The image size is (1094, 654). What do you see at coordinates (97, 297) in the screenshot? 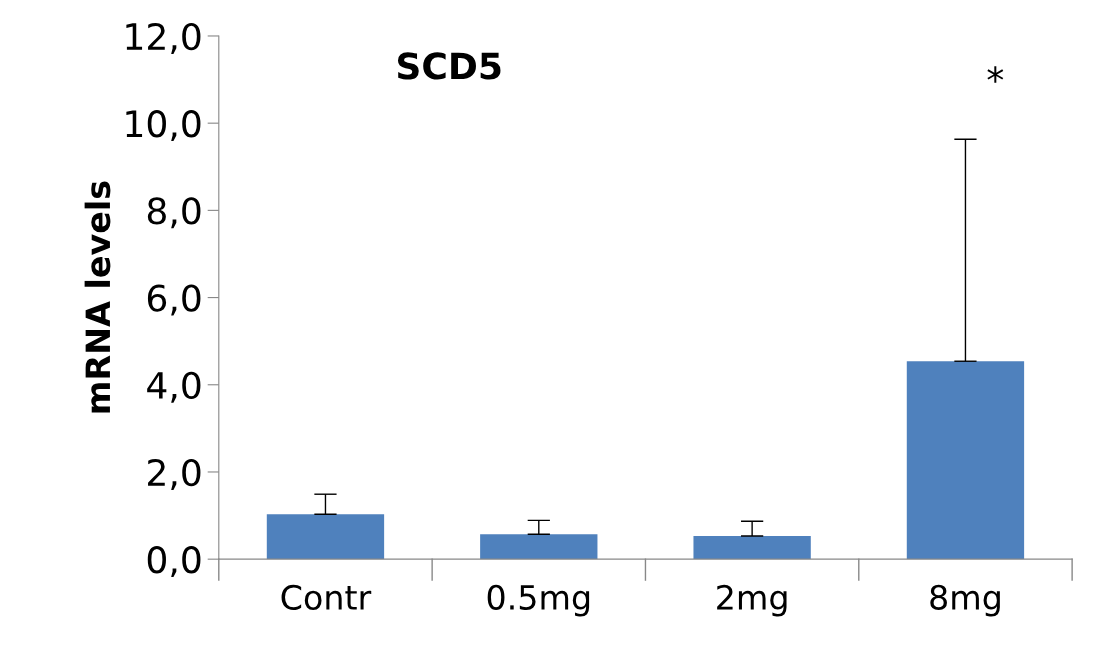
I see `y-axis-title: mRNA levels` at bounding box center [97, 297].